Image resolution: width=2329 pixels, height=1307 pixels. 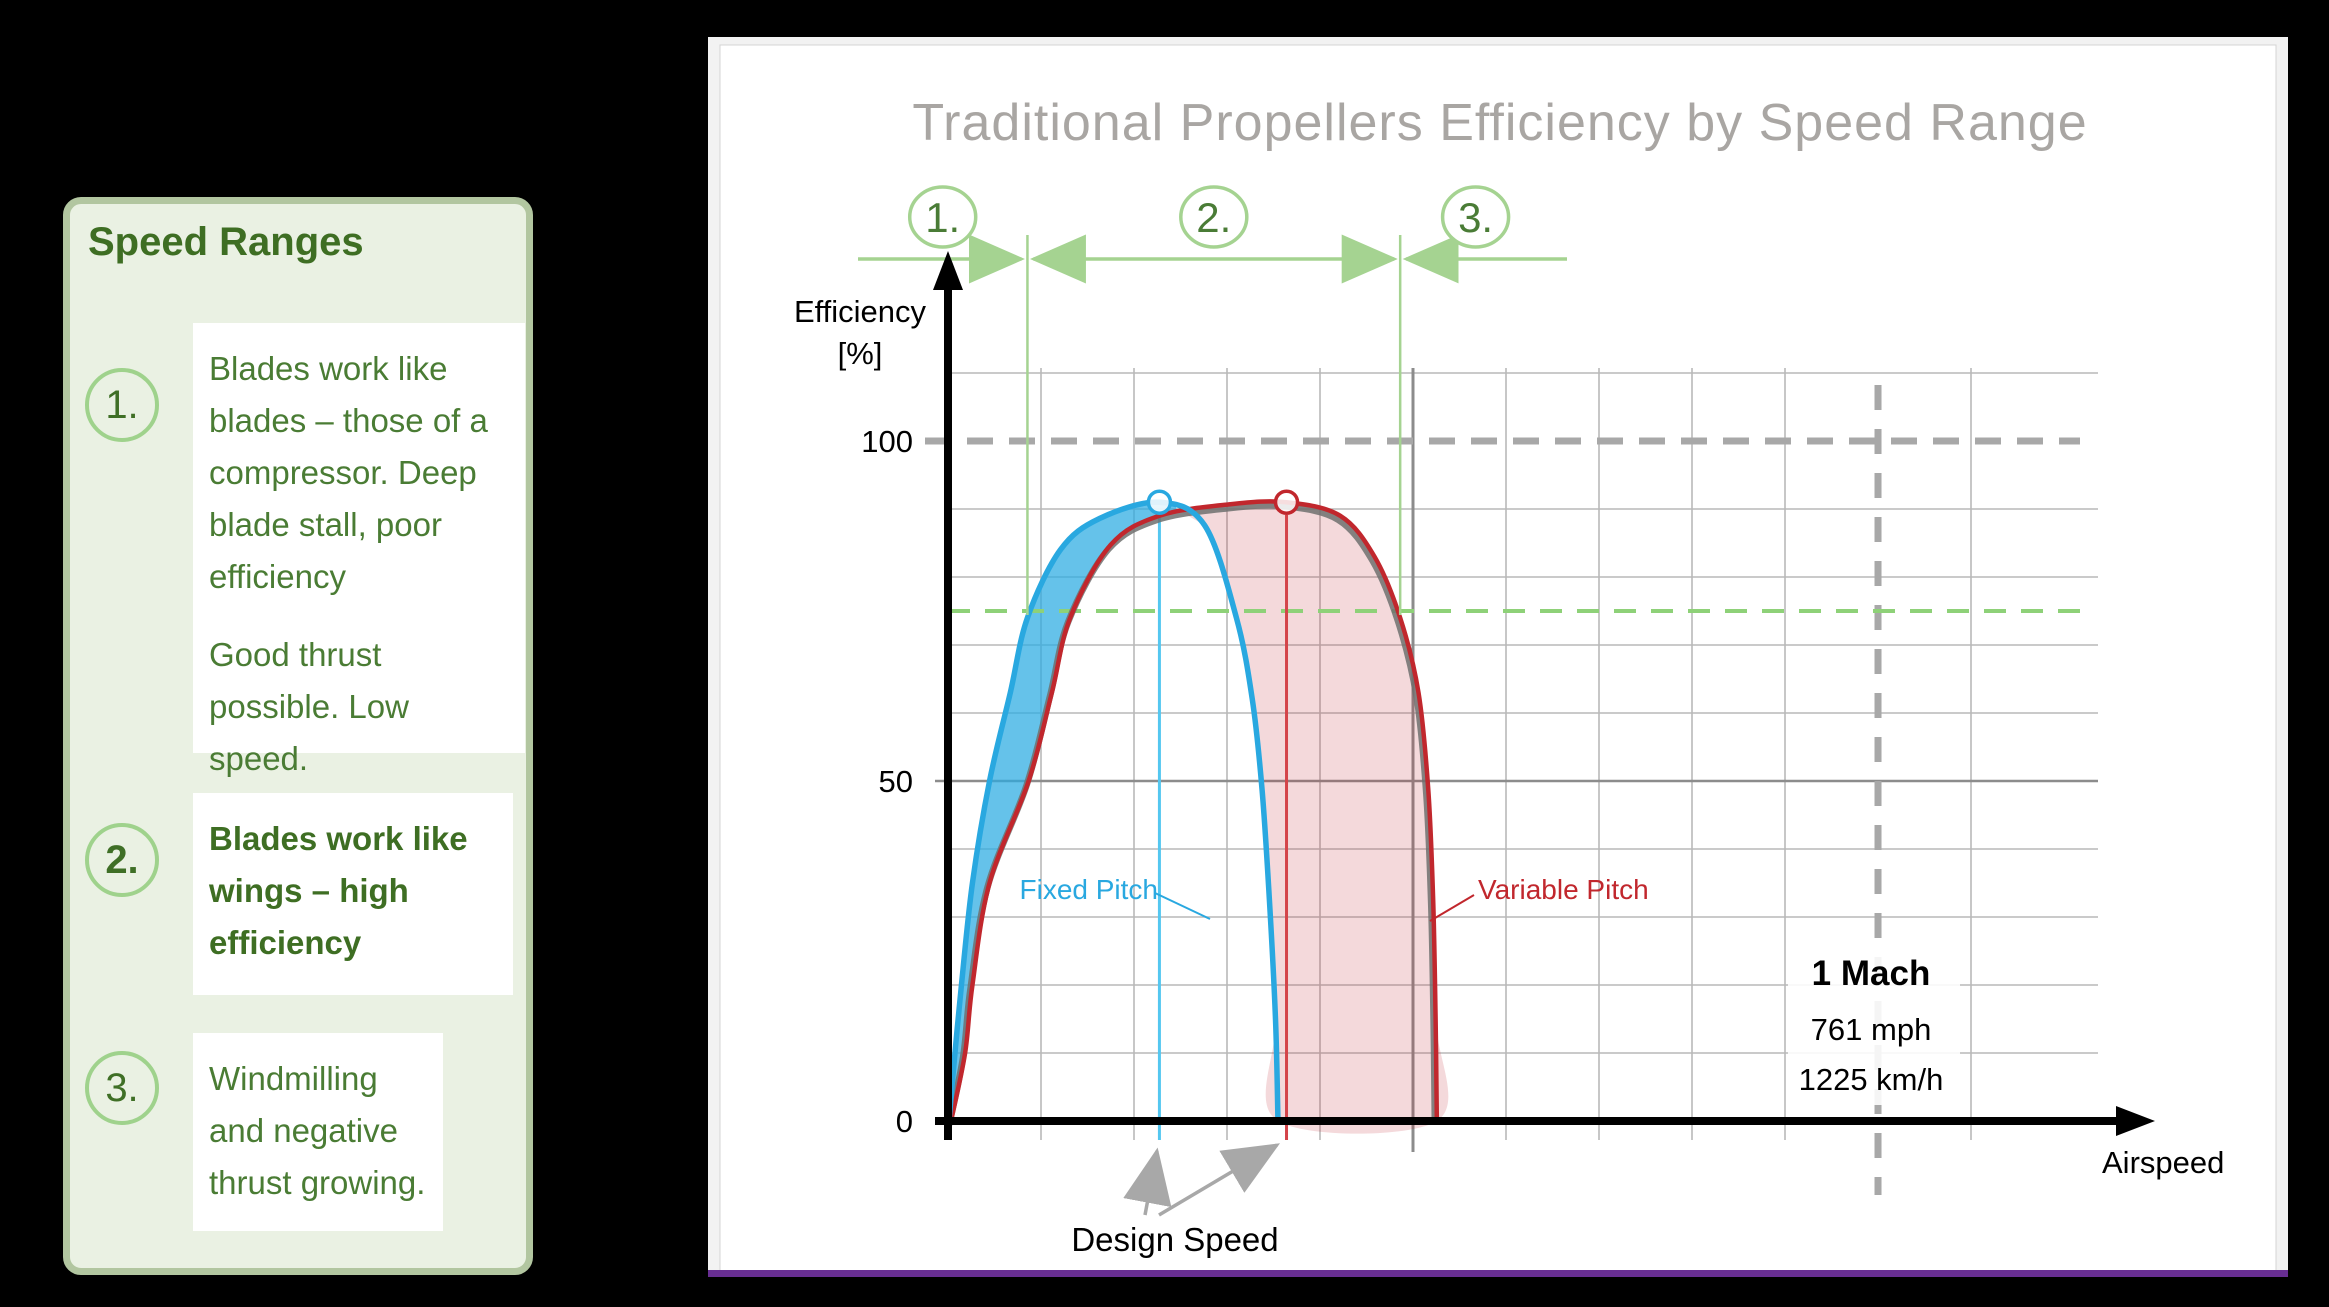 I want to click on x-axis-arrowhead, so click(x=2135, y=1121).